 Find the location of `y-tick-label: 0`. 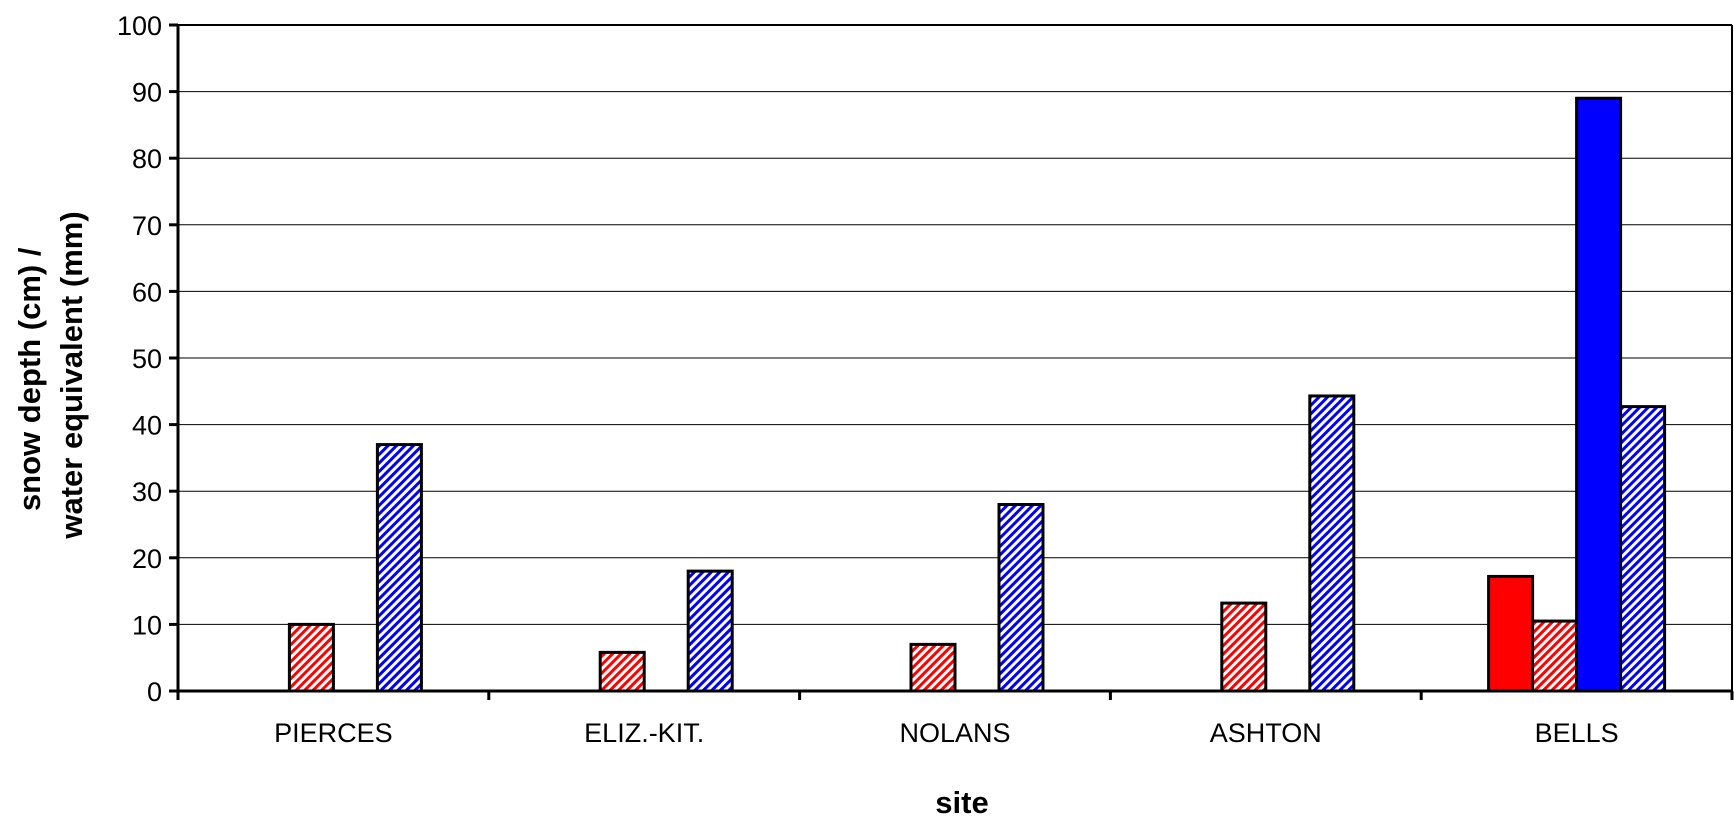

y-tick-label: 0 is located at coordinates (154, 692).